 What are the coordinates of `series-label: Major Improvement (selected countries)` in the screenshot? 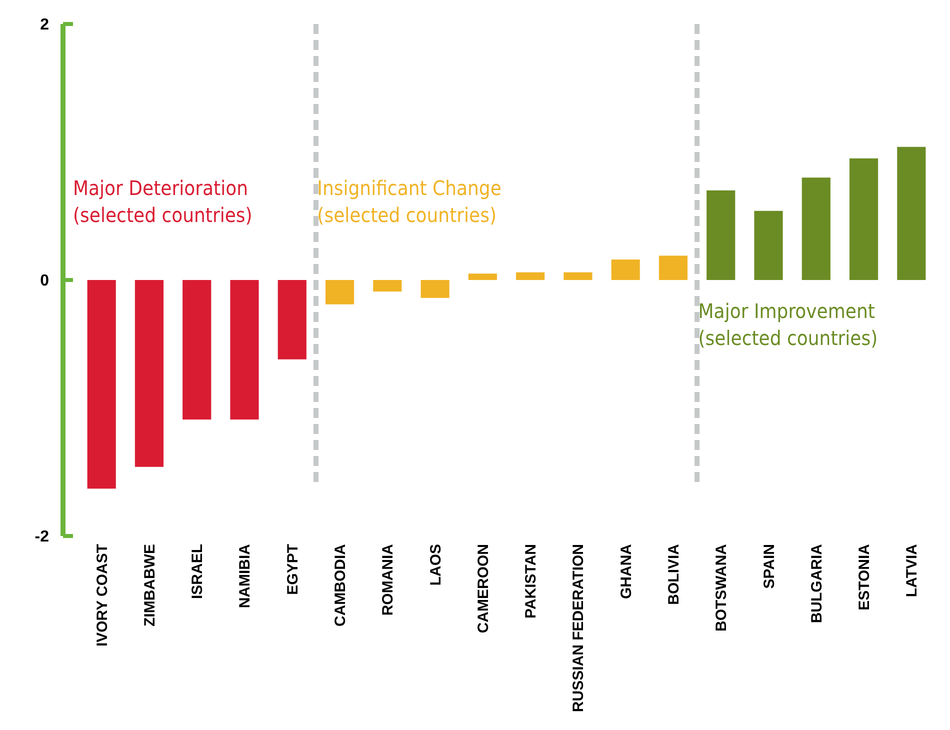 It's located at (788, 324).